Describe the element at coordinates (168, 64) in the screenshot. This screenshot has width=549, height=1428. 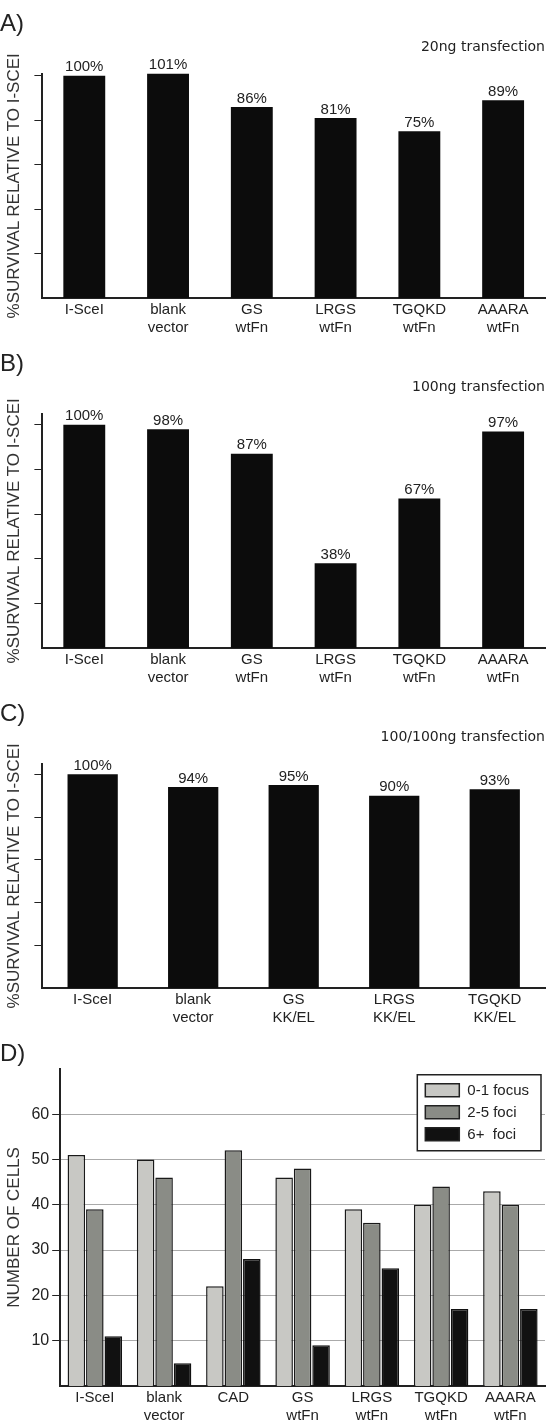
I see `data-label: 101%` at that location.